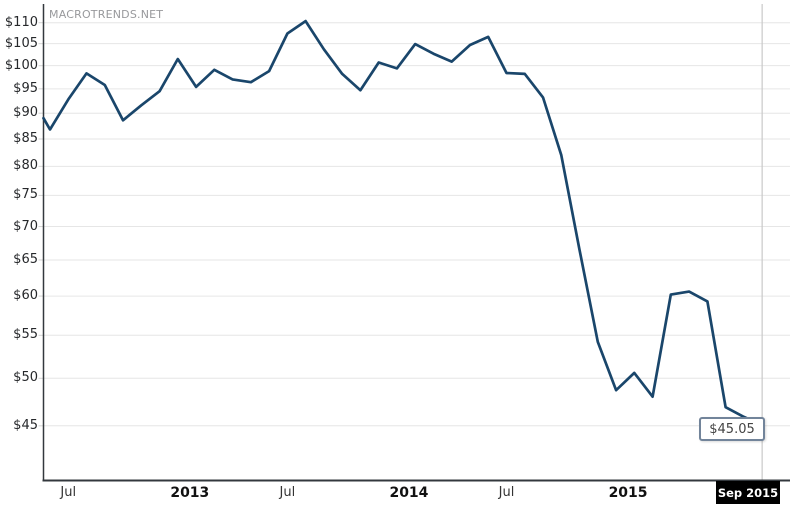 Image resolution: width=790 pixels, height=514 pixels. What do you see at coordinates (25, 166) in the screenshot?
I see `y-axis-label: $80` at bounding box center [25, 166].